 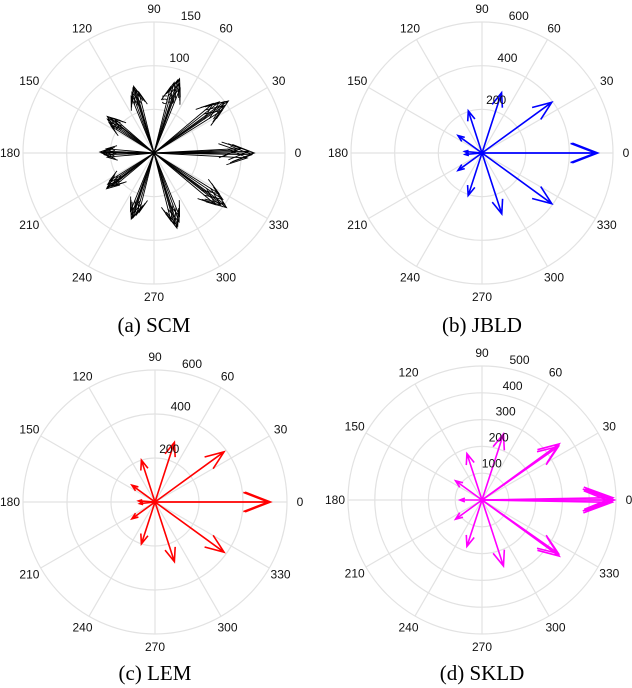 What do you see at coordinates (179, 58) in the screenshot?
I see `radial-tick-label: 100` at bounding box center [179, 58].